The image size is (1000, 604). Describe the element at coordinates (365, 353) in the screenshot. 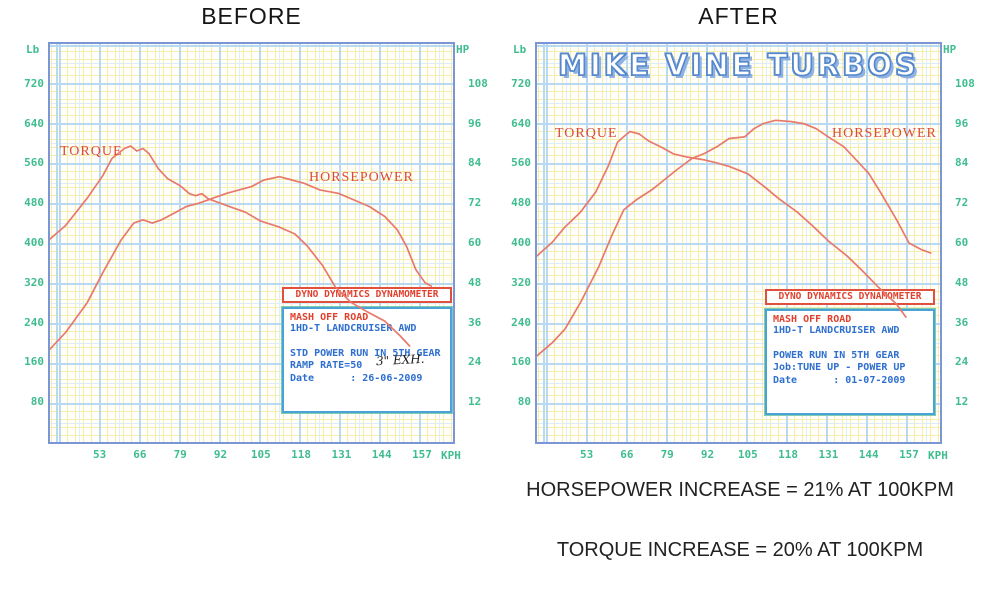

I see `run-line: STD POWER RUN IN 5TH GEAR` at that location.